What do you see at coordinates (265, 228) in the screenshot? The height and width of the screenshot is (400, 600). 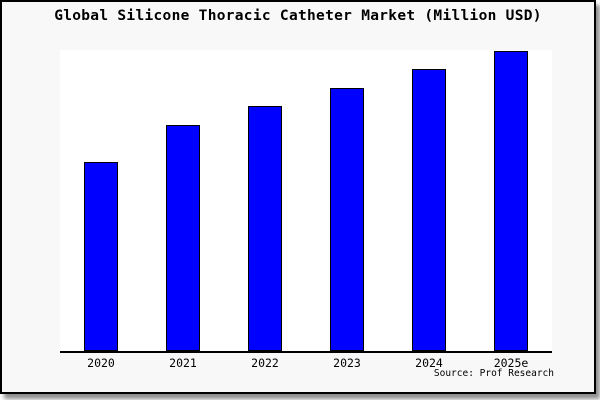 I see `bar-2022` at bounding box center [265, 228].